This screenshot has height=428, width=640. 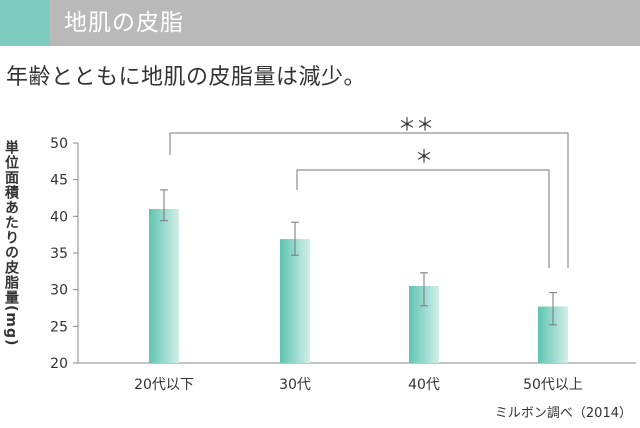 What do you see at coordinates (320, 23) in the screenshot?
I see `header-bar` at bounding box center [320, 23].